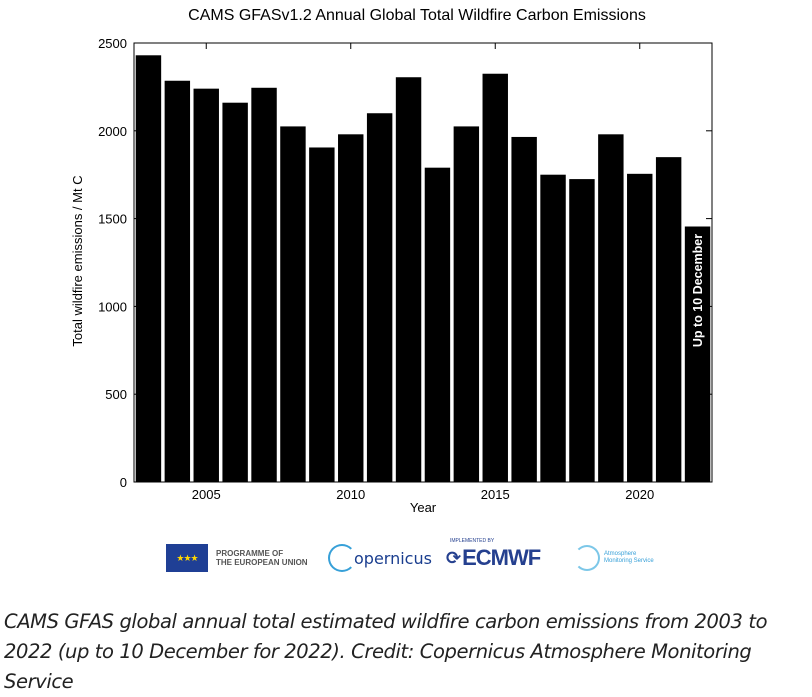  Describe the element at coordinates (148, 268) in the screenshot. I see `bar-2003` at that location.